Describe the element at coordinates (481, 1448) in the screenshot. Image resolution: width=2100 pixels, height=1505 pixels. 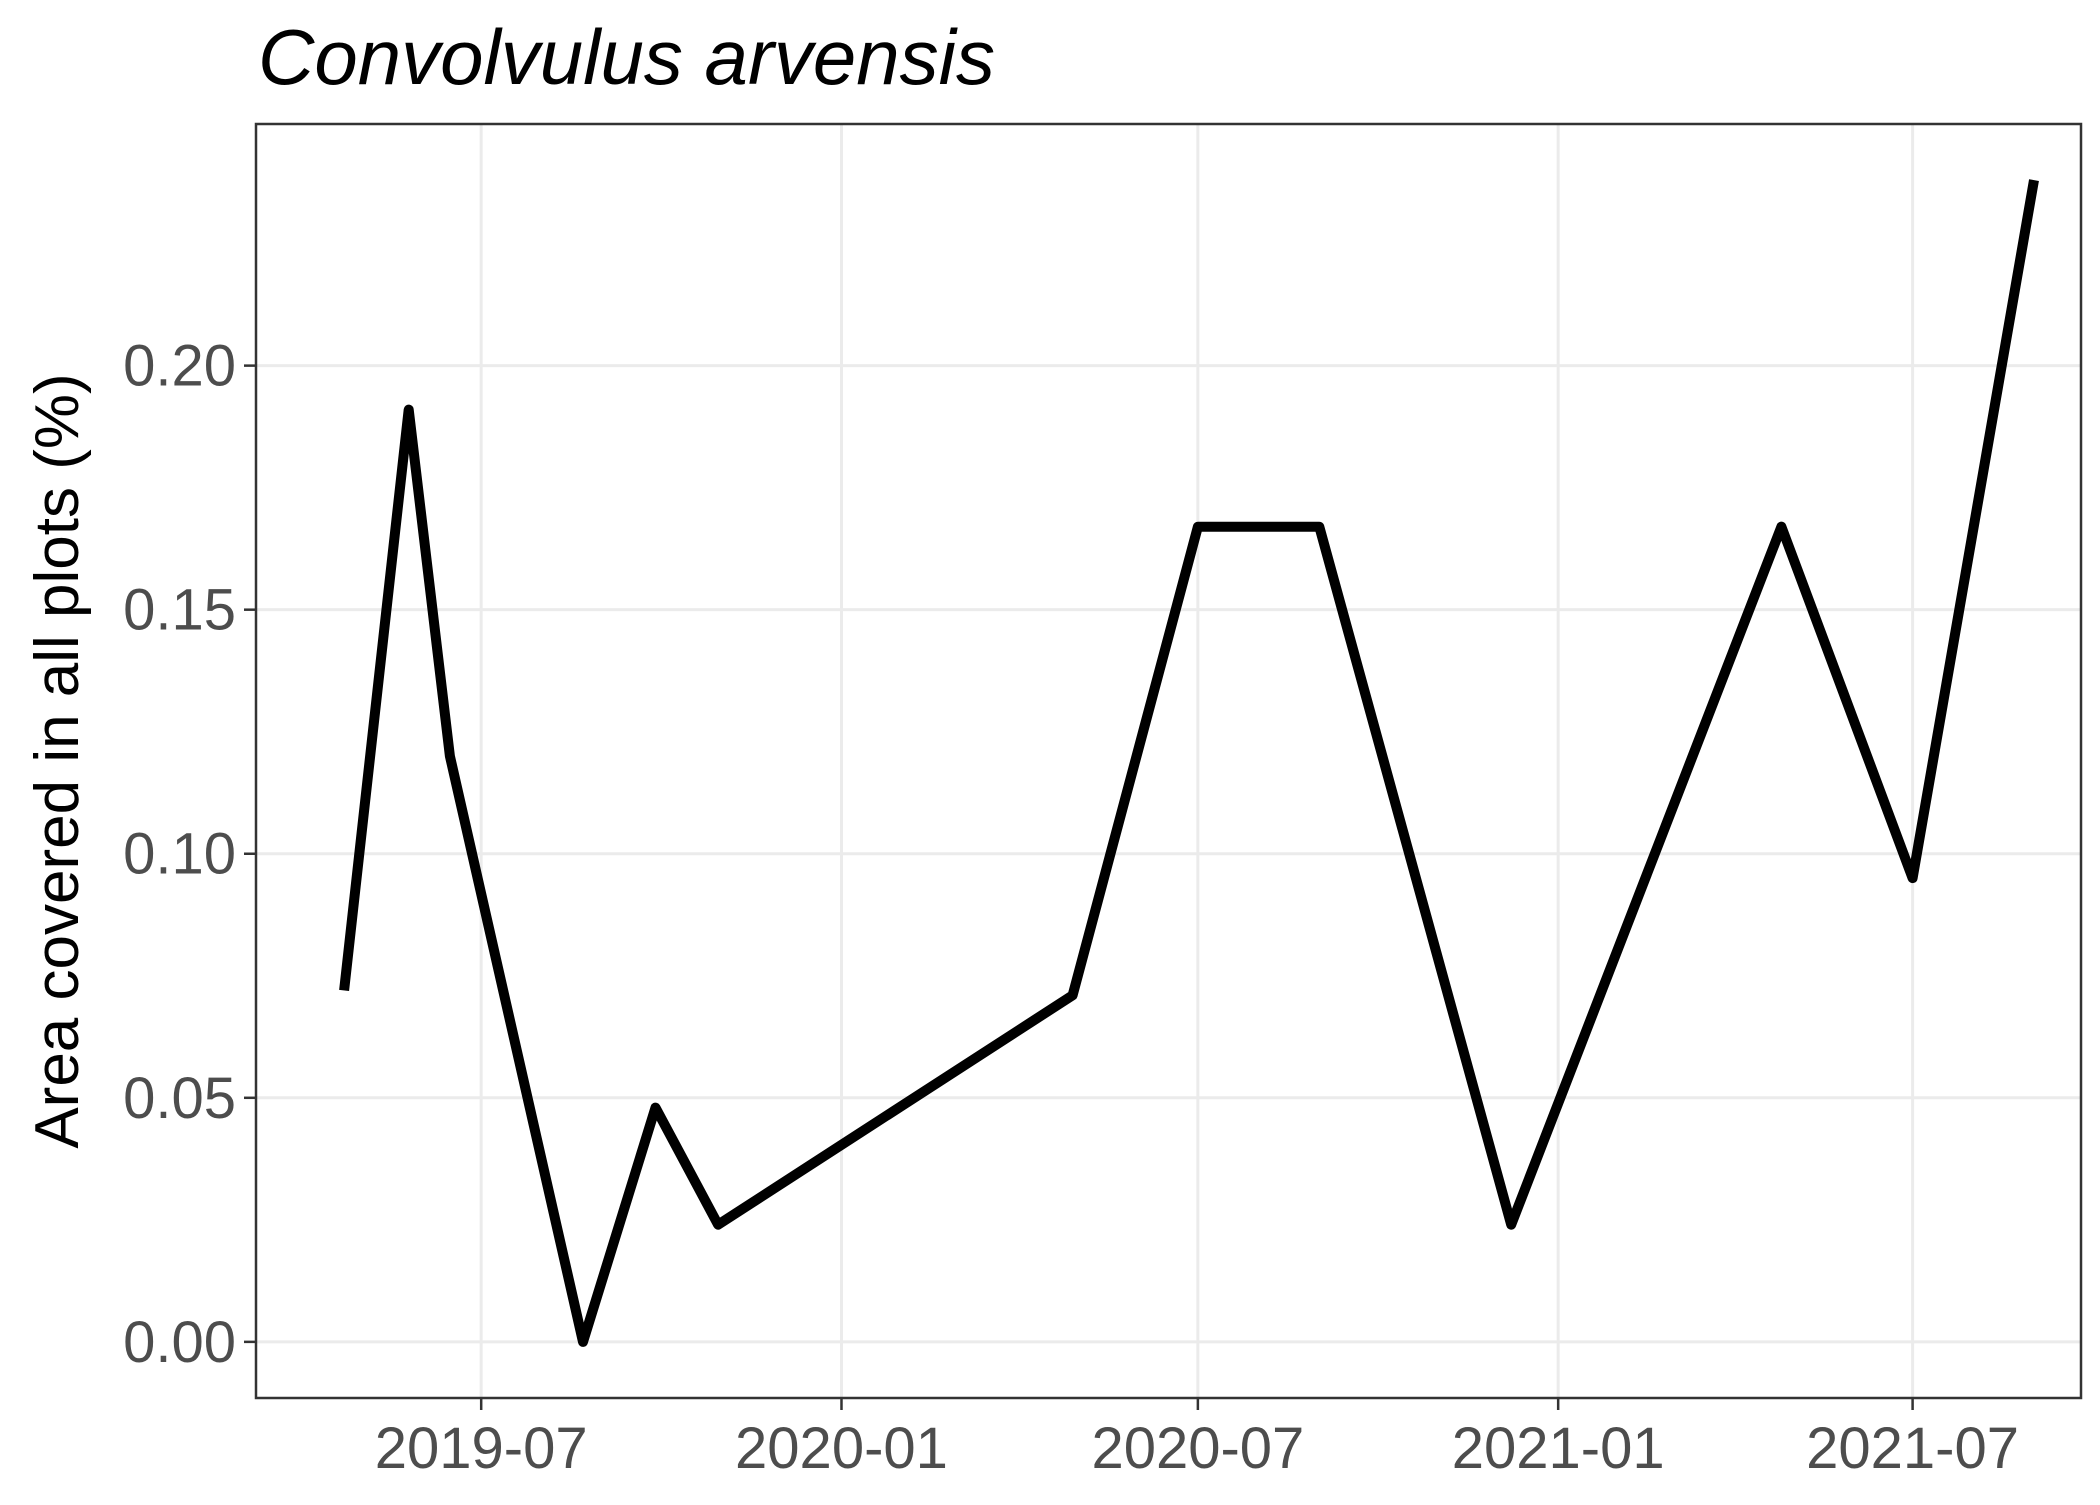
I see `x-tick-label: 2019-07` at that location.